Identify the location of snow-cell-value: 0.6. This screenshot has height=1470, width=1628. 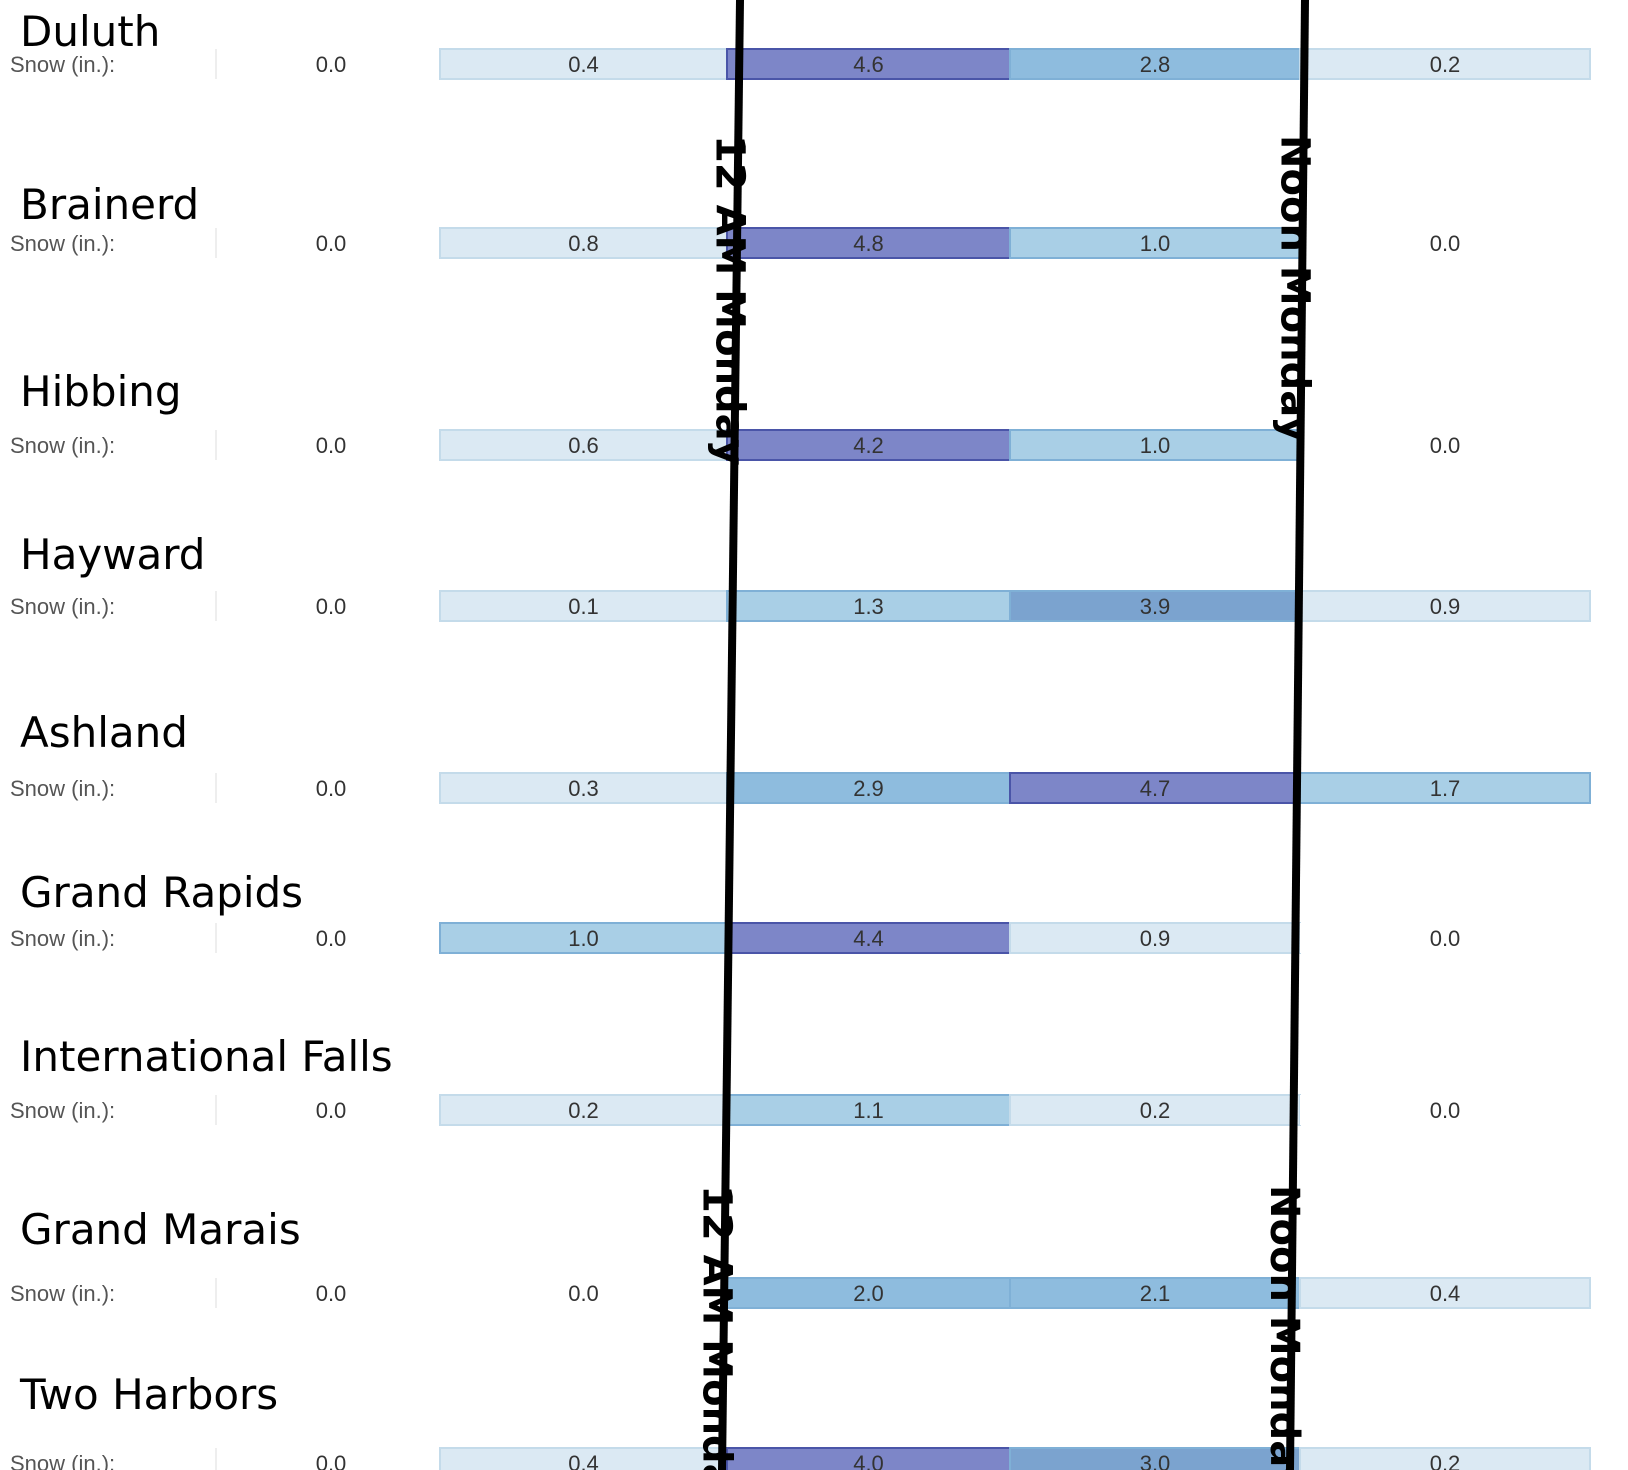
(583, 445).